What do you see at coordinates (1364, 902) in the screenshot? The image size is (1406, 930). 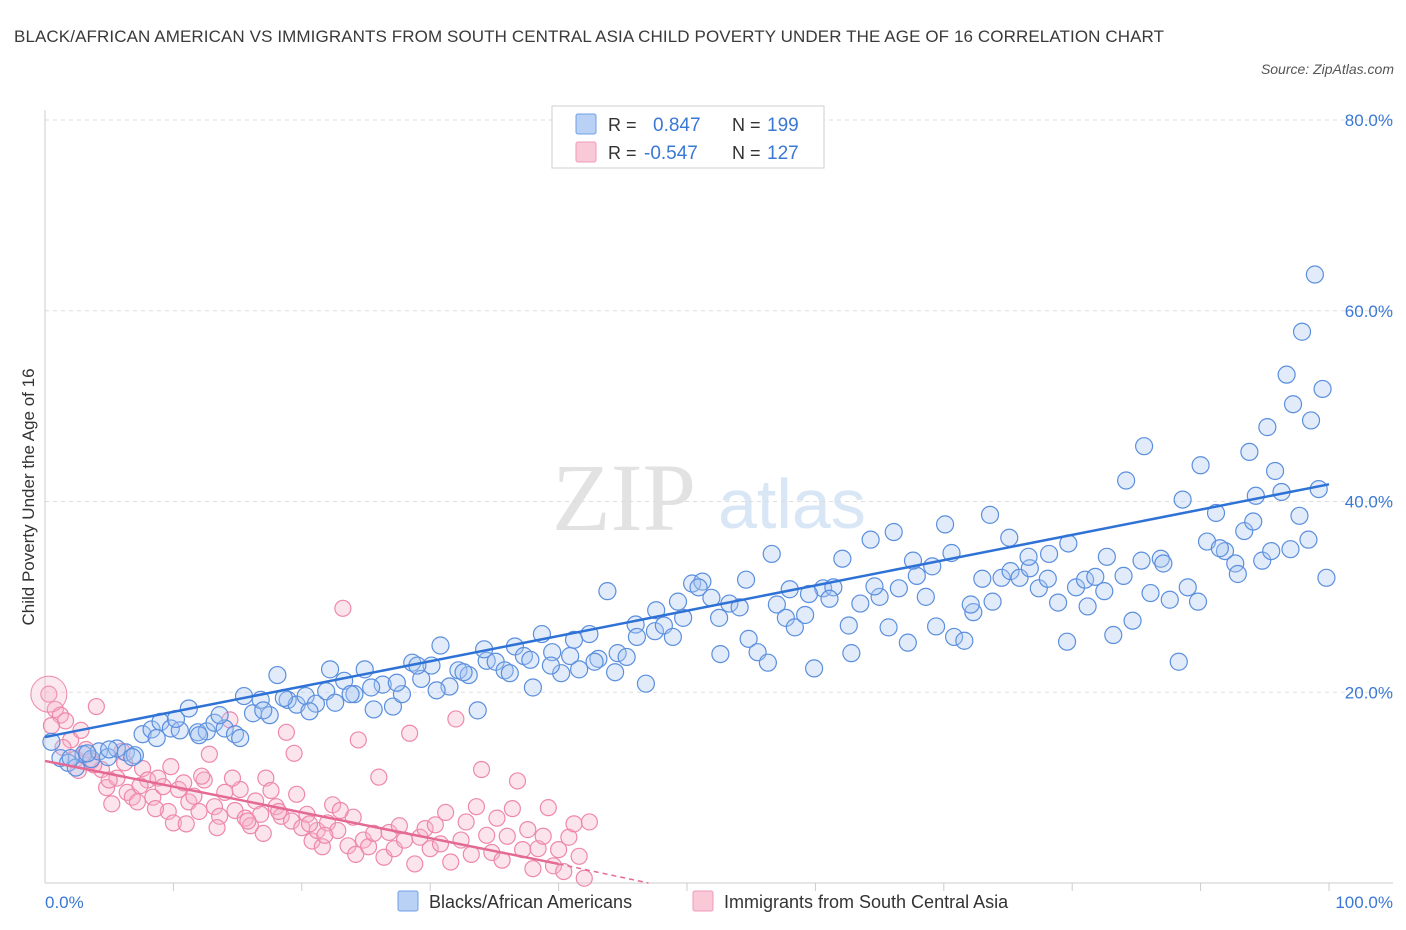 I see `x-tick-label-100: 100.0%` at bounding box center [1364, 902].